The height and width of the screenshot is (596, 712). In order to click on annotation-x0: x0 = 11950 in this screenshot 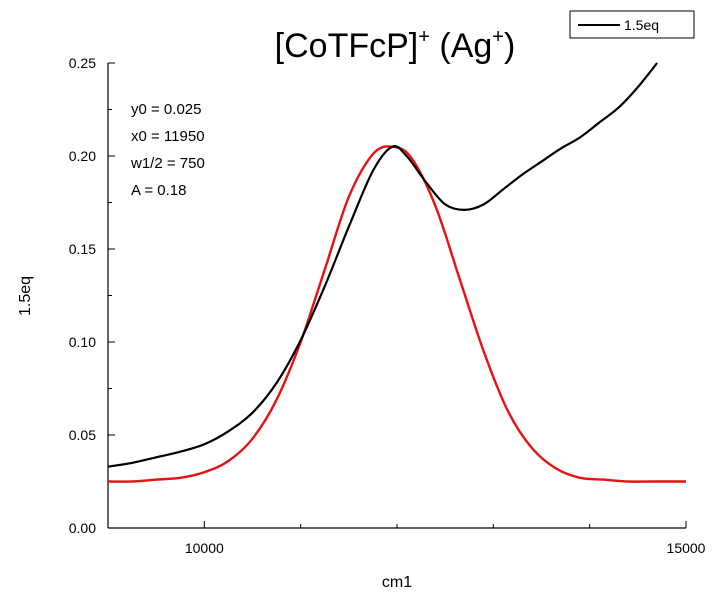, I will do `click(168, 136)`.